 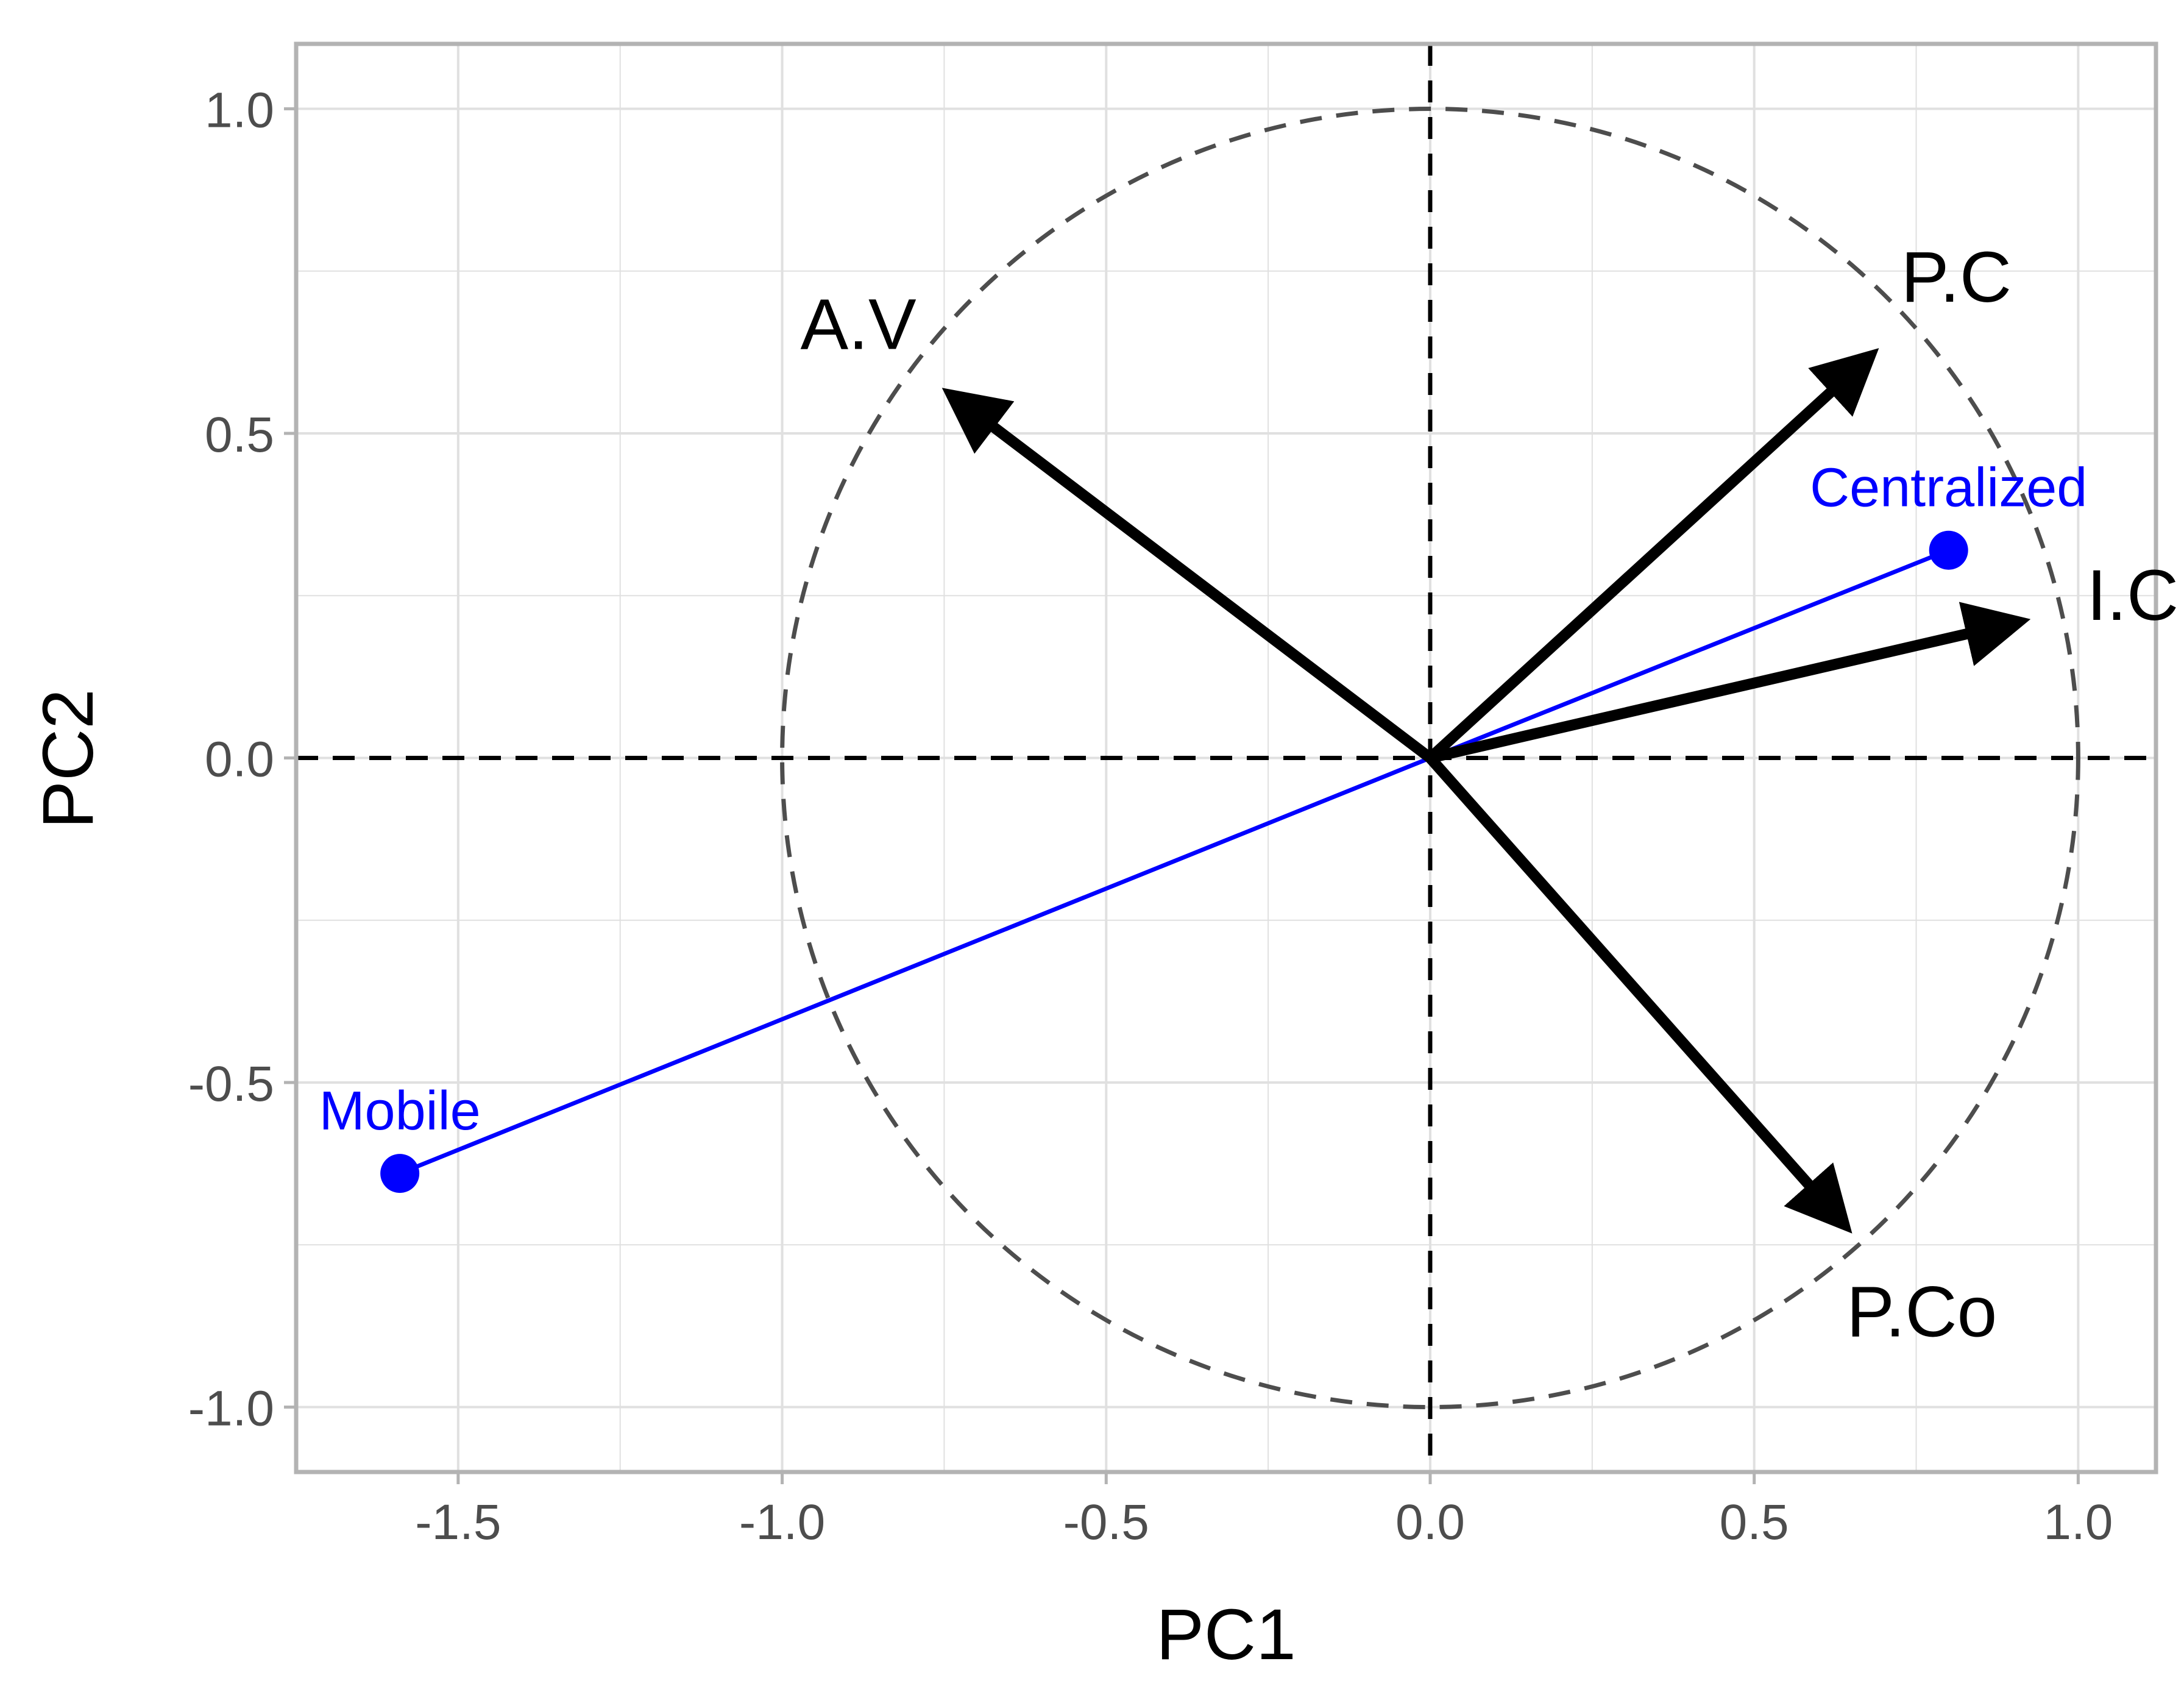 What do you see at coordinates (239, 435) in the screenshot?
I see `y-tick-label: 0.5` at bounding box center [239, 435].